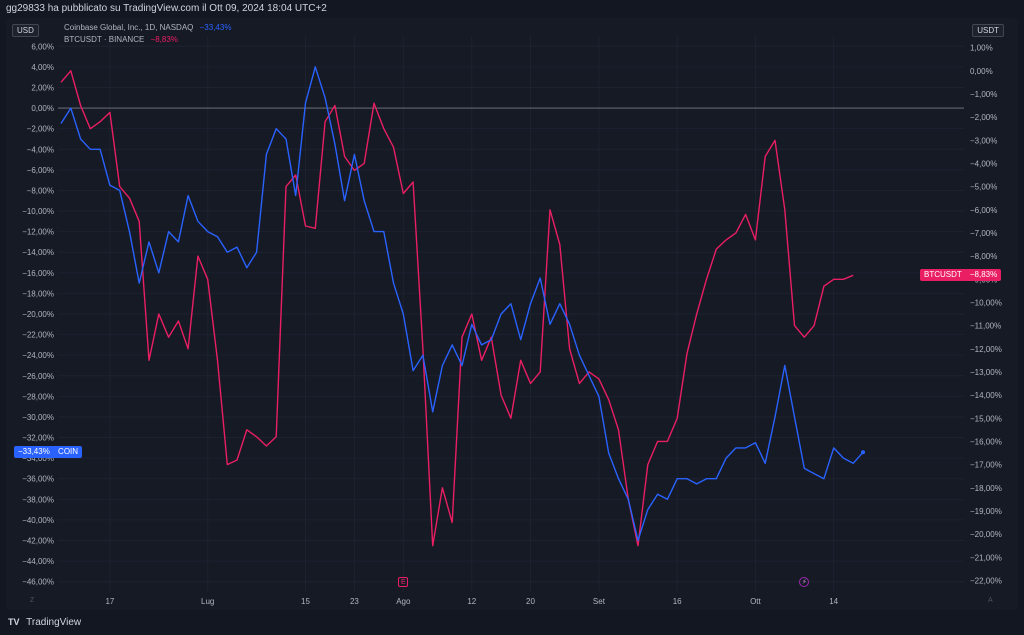 The height and width of the screenshot is (635, 1024). What do you see at coordinates (305, 601) in the screenshot?
I see `x-axis-tick-label: 15` at bounding box center [305, 601].